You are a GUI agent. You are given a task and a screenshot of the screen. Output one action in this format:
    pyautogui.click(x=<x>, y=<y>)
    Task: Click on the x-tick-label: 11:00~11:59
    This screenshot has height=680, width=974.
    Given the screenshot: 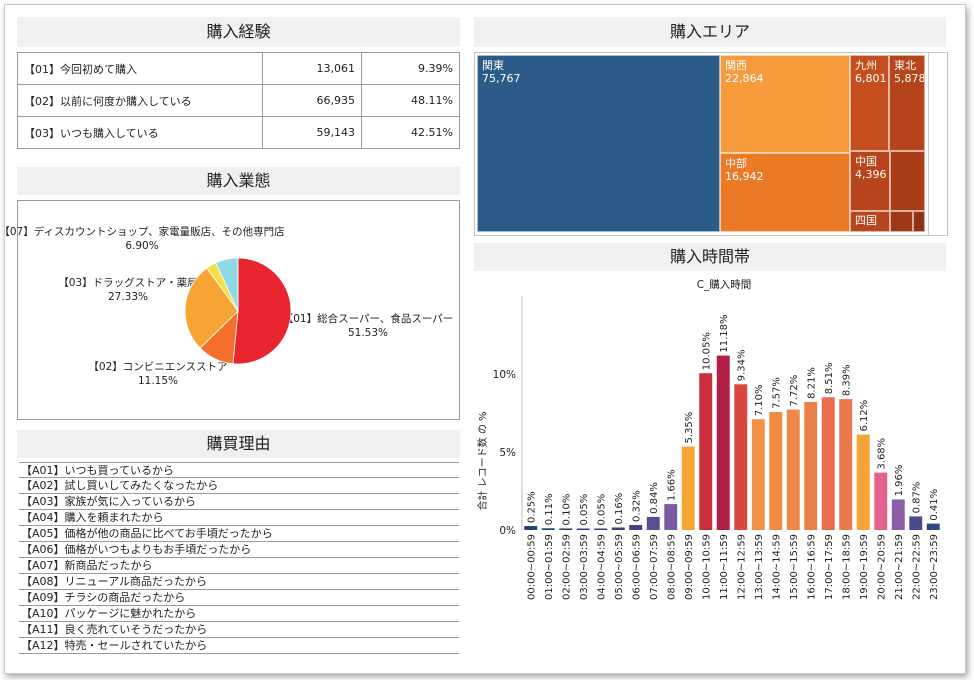 What is the action you would take?
    pyautogui.click(x=724, y=567)
    